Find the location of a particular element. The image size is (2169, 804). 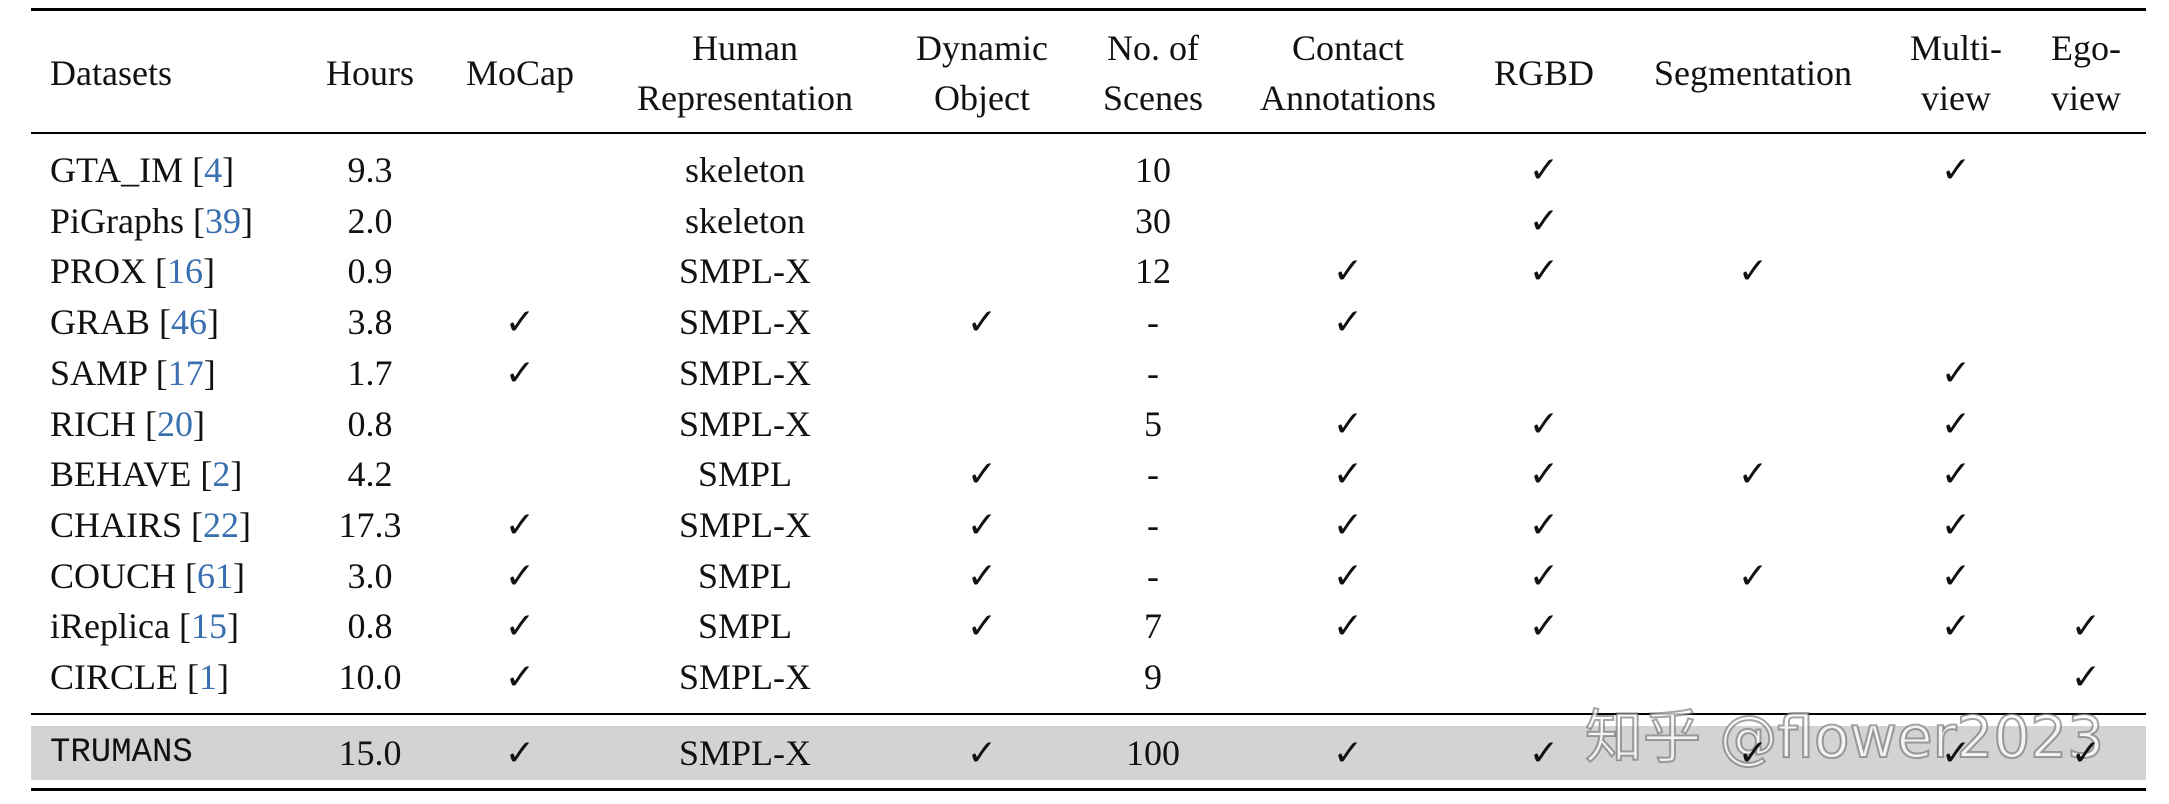

header-cell: Ego-view is located at coordinates (2086, 73).